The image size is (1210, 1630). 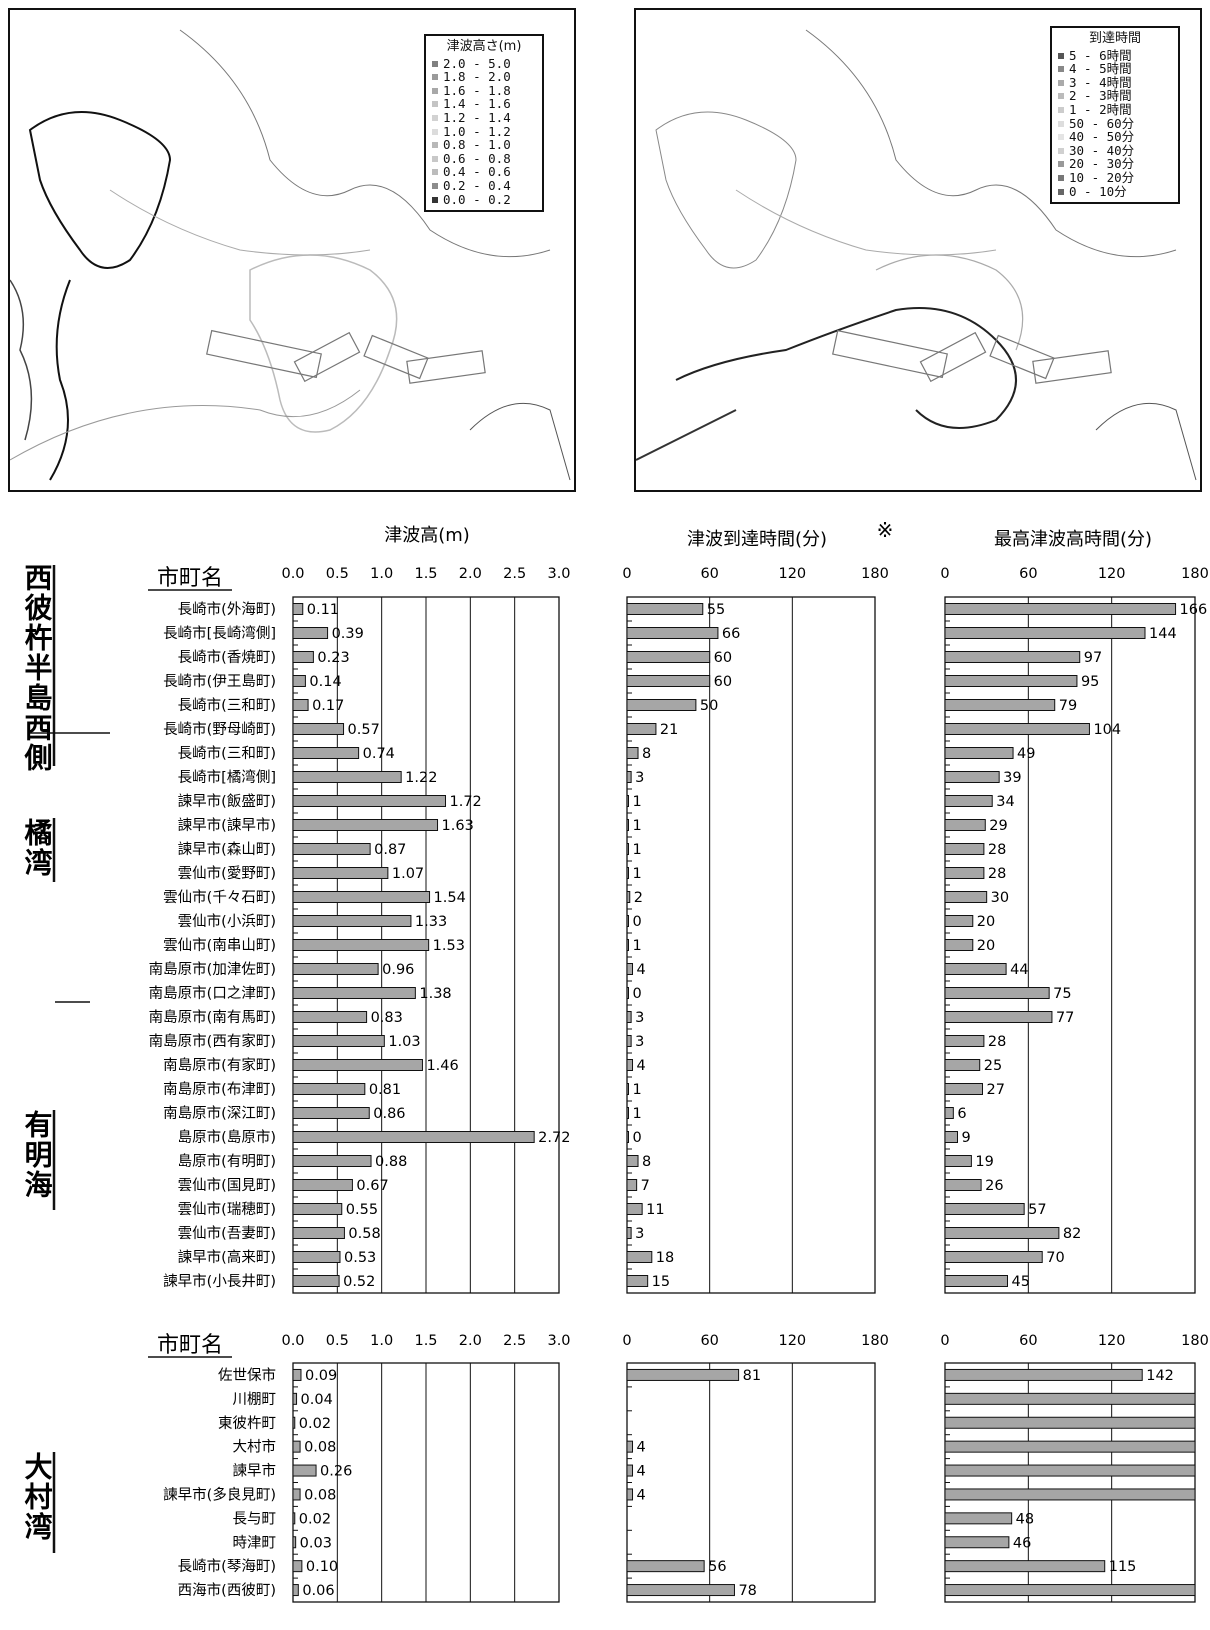 I want to click on data-label: 30, so click(x=1000, y=898).